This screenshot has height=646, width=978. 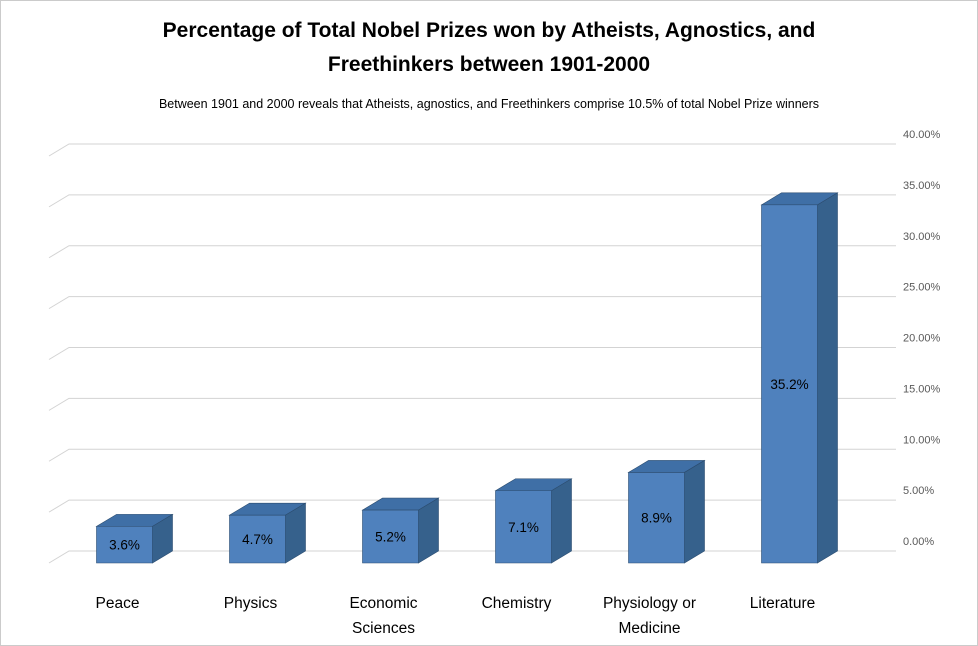 What do you see at coordinates (922, 186) in the screenshot?
I see `y-axis-tick-label: 35.00%` at bounding box center [922, 186].